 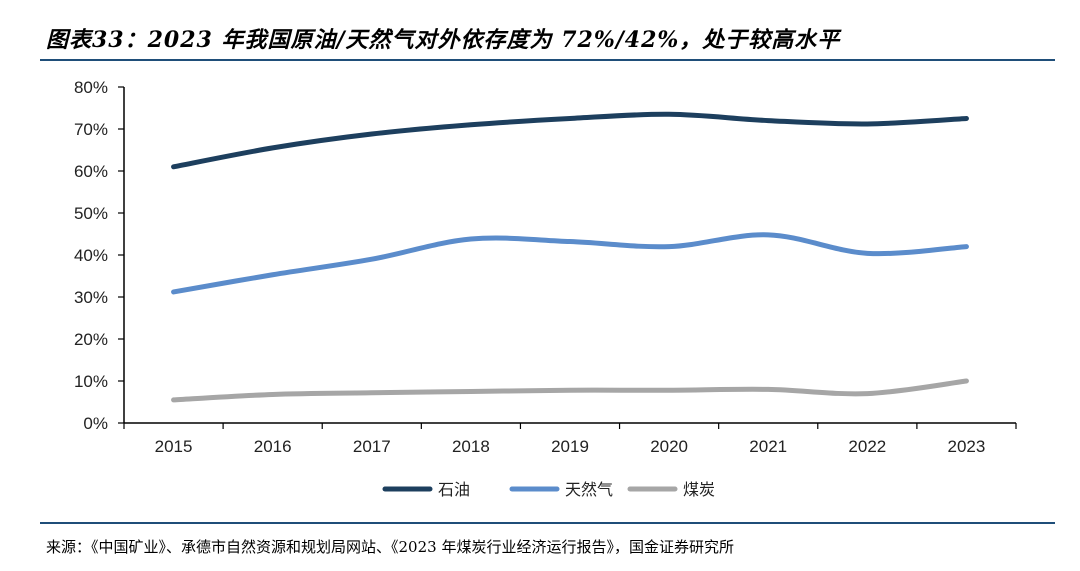 I want to click on y-tick-label: 50%, so click(x=91, y=213).